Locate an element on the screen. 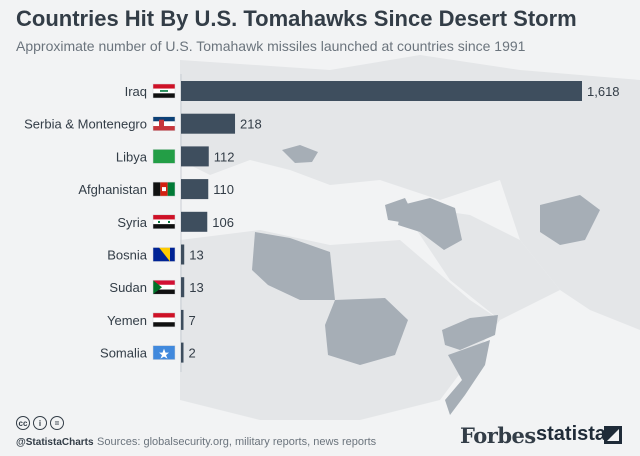 This screenshot has width=640, height=456. map-iraq is located at coordinates (430, 224).